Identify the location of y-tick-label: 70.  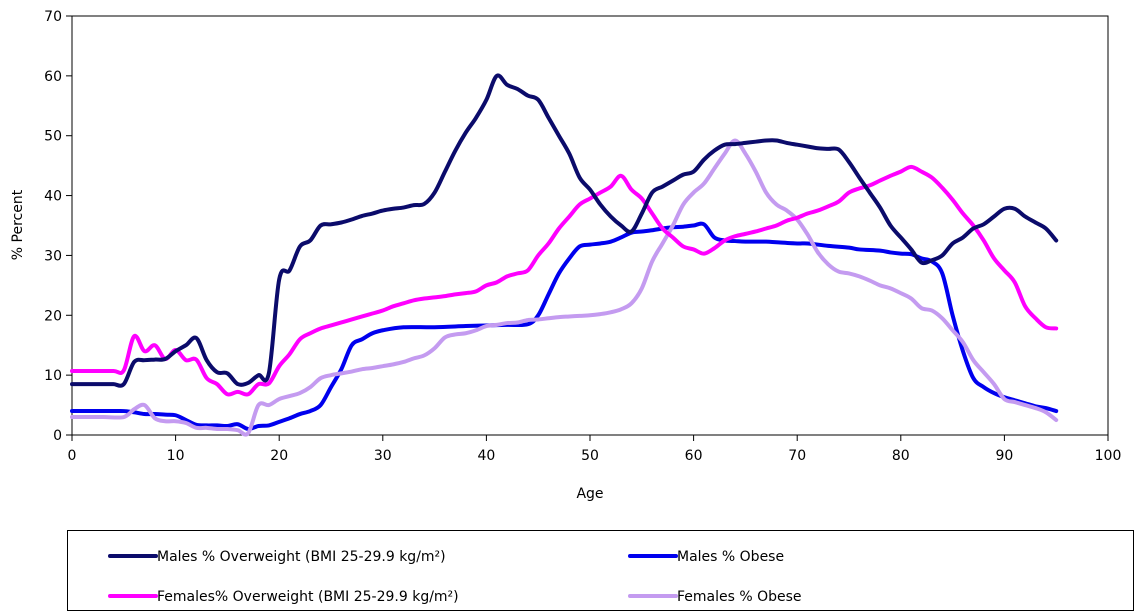
(53, 17).